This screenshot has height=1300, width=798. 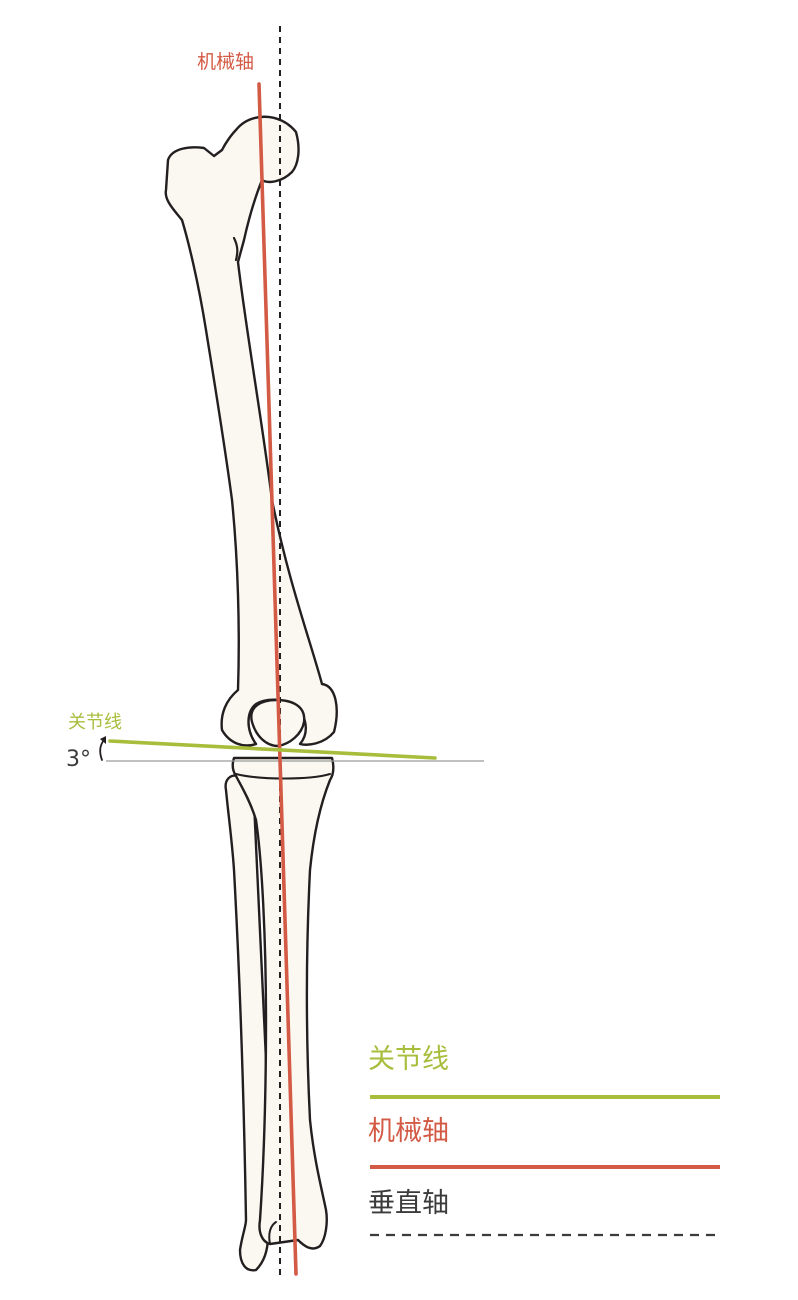 I want to click on angle-arc-icon, so click(x=102, y=750).